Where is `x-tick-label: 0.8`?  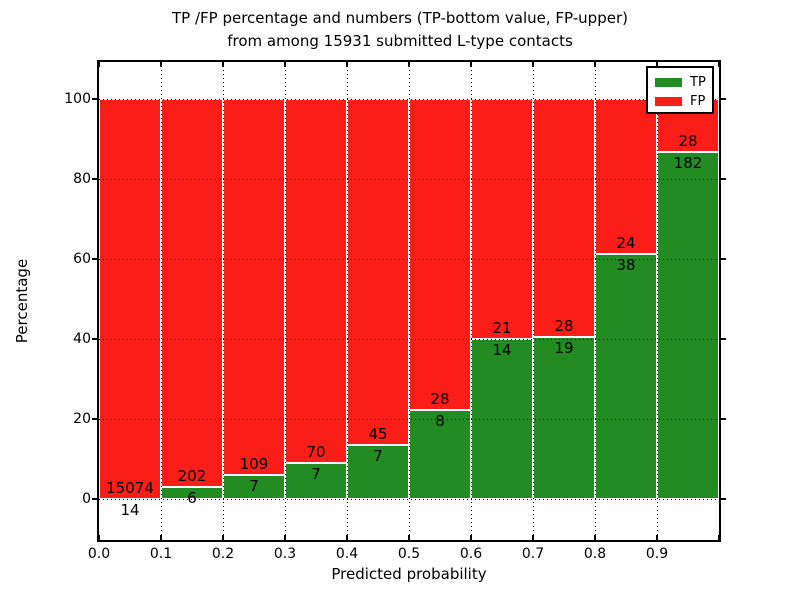
x-tick-label: 0.8 is located at coordinates (595, 554).